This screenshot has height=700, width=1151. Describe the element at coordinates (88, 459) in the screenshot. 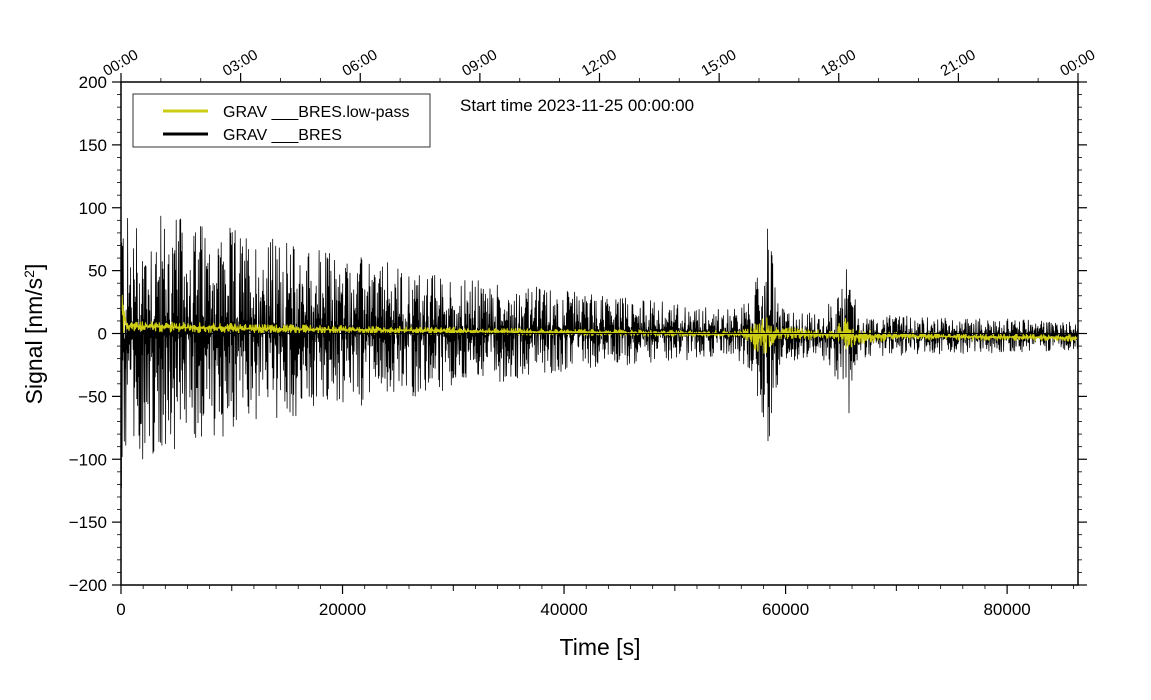

I see `y-tick-label: −100` at that location.